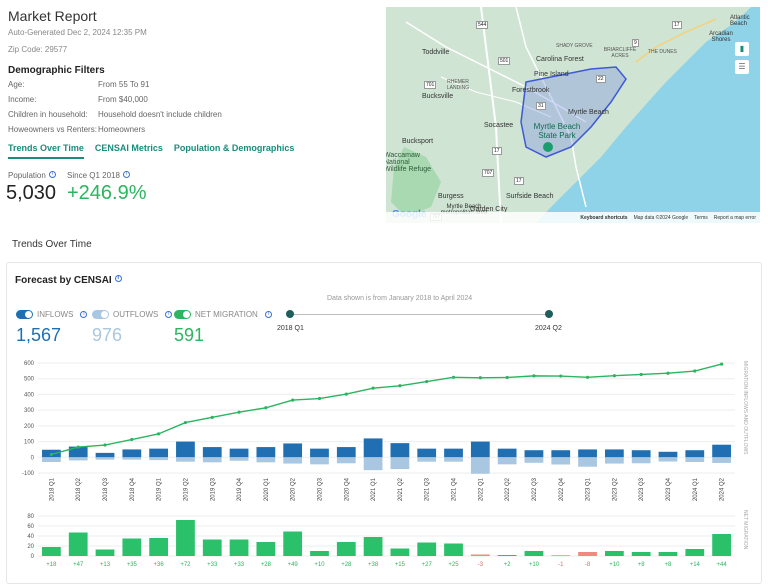  I want to click on inflows-toggle: INFLOWS i, so click(52, 314).